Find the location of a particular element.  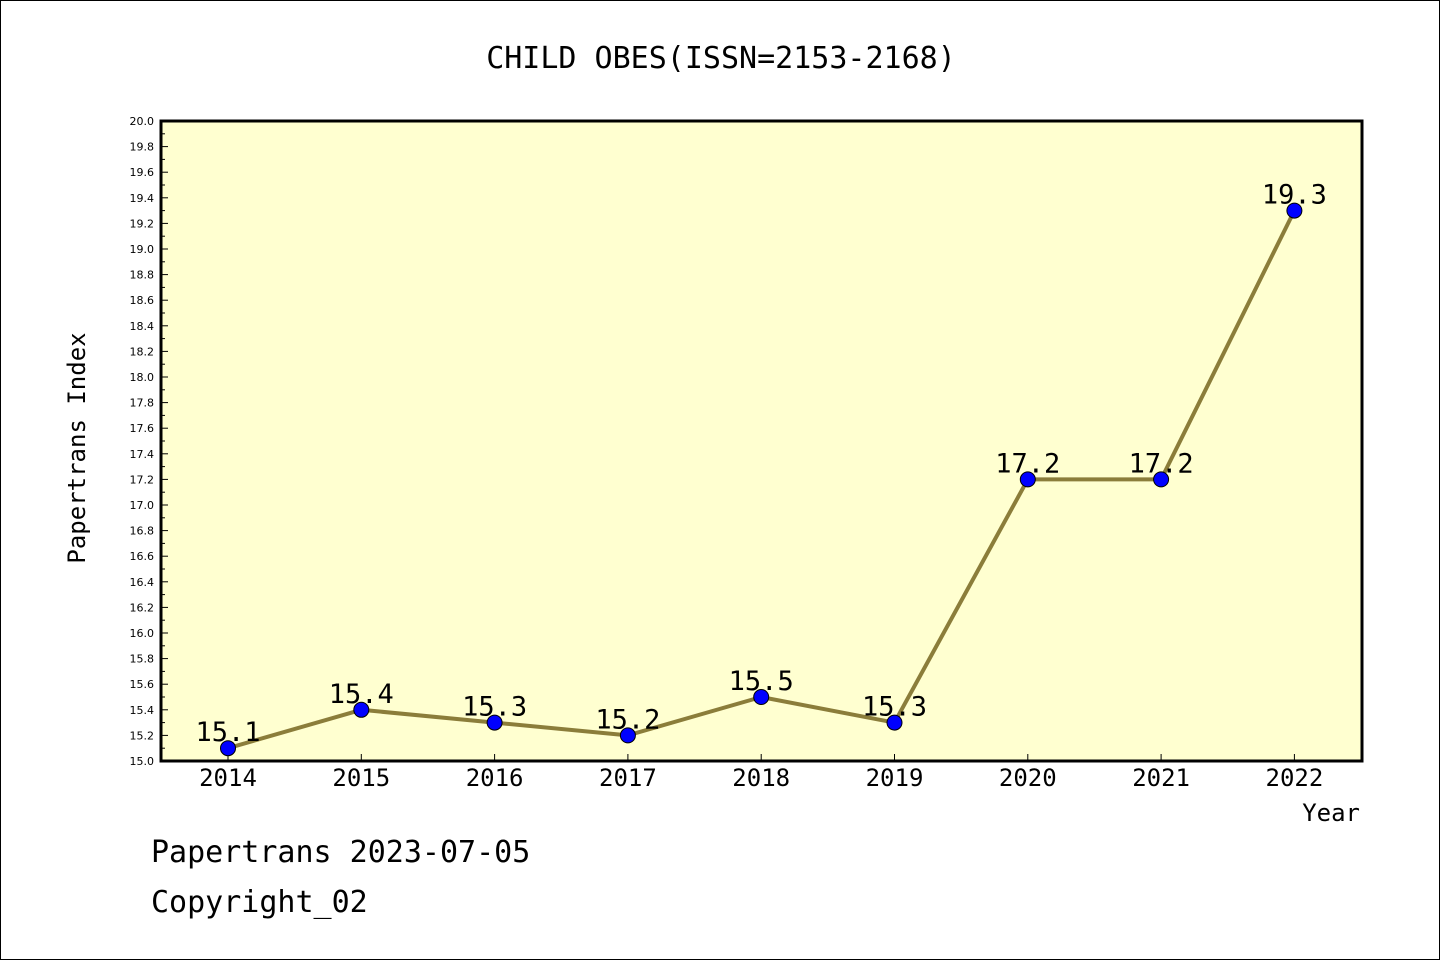

y-tick-label: 15.6 is located at coordinates (142, 684).